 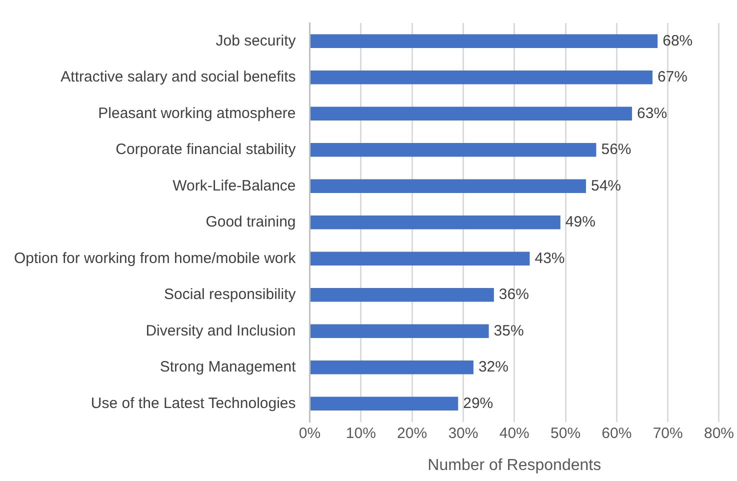 What do you see at coordinates (178, 77) in the screenshot?
I see `y-tick-label: Attractive salary and social benefits` at bounding box center [178, 77].